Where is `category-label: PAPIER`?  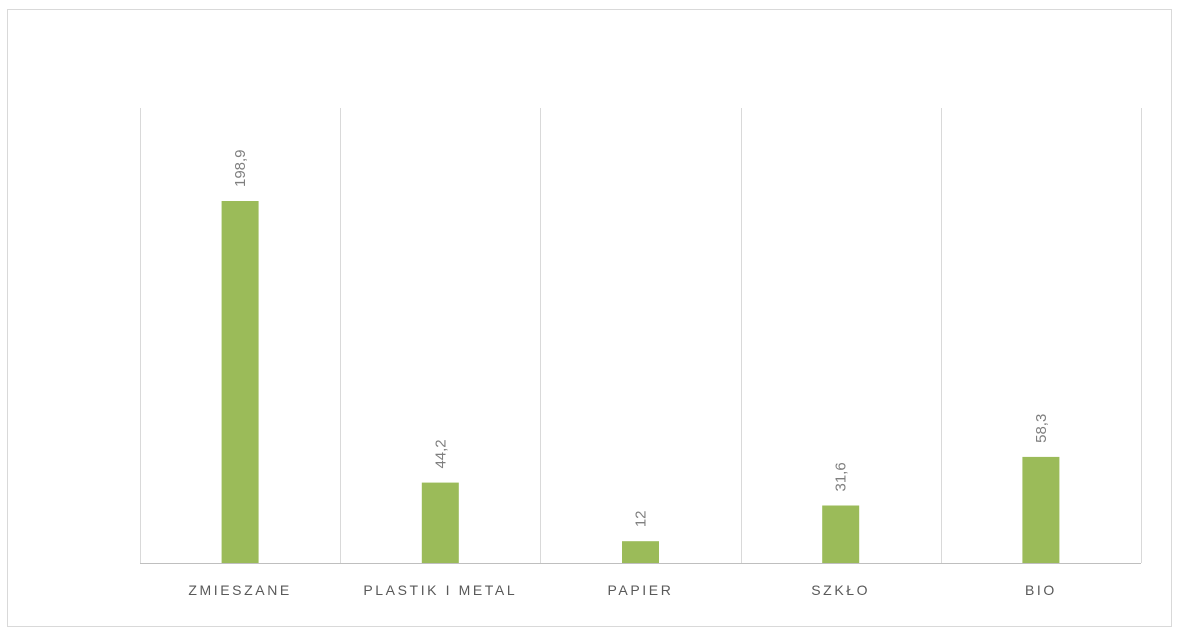 category-label: PAPIER is located at coordinates (641, 590).